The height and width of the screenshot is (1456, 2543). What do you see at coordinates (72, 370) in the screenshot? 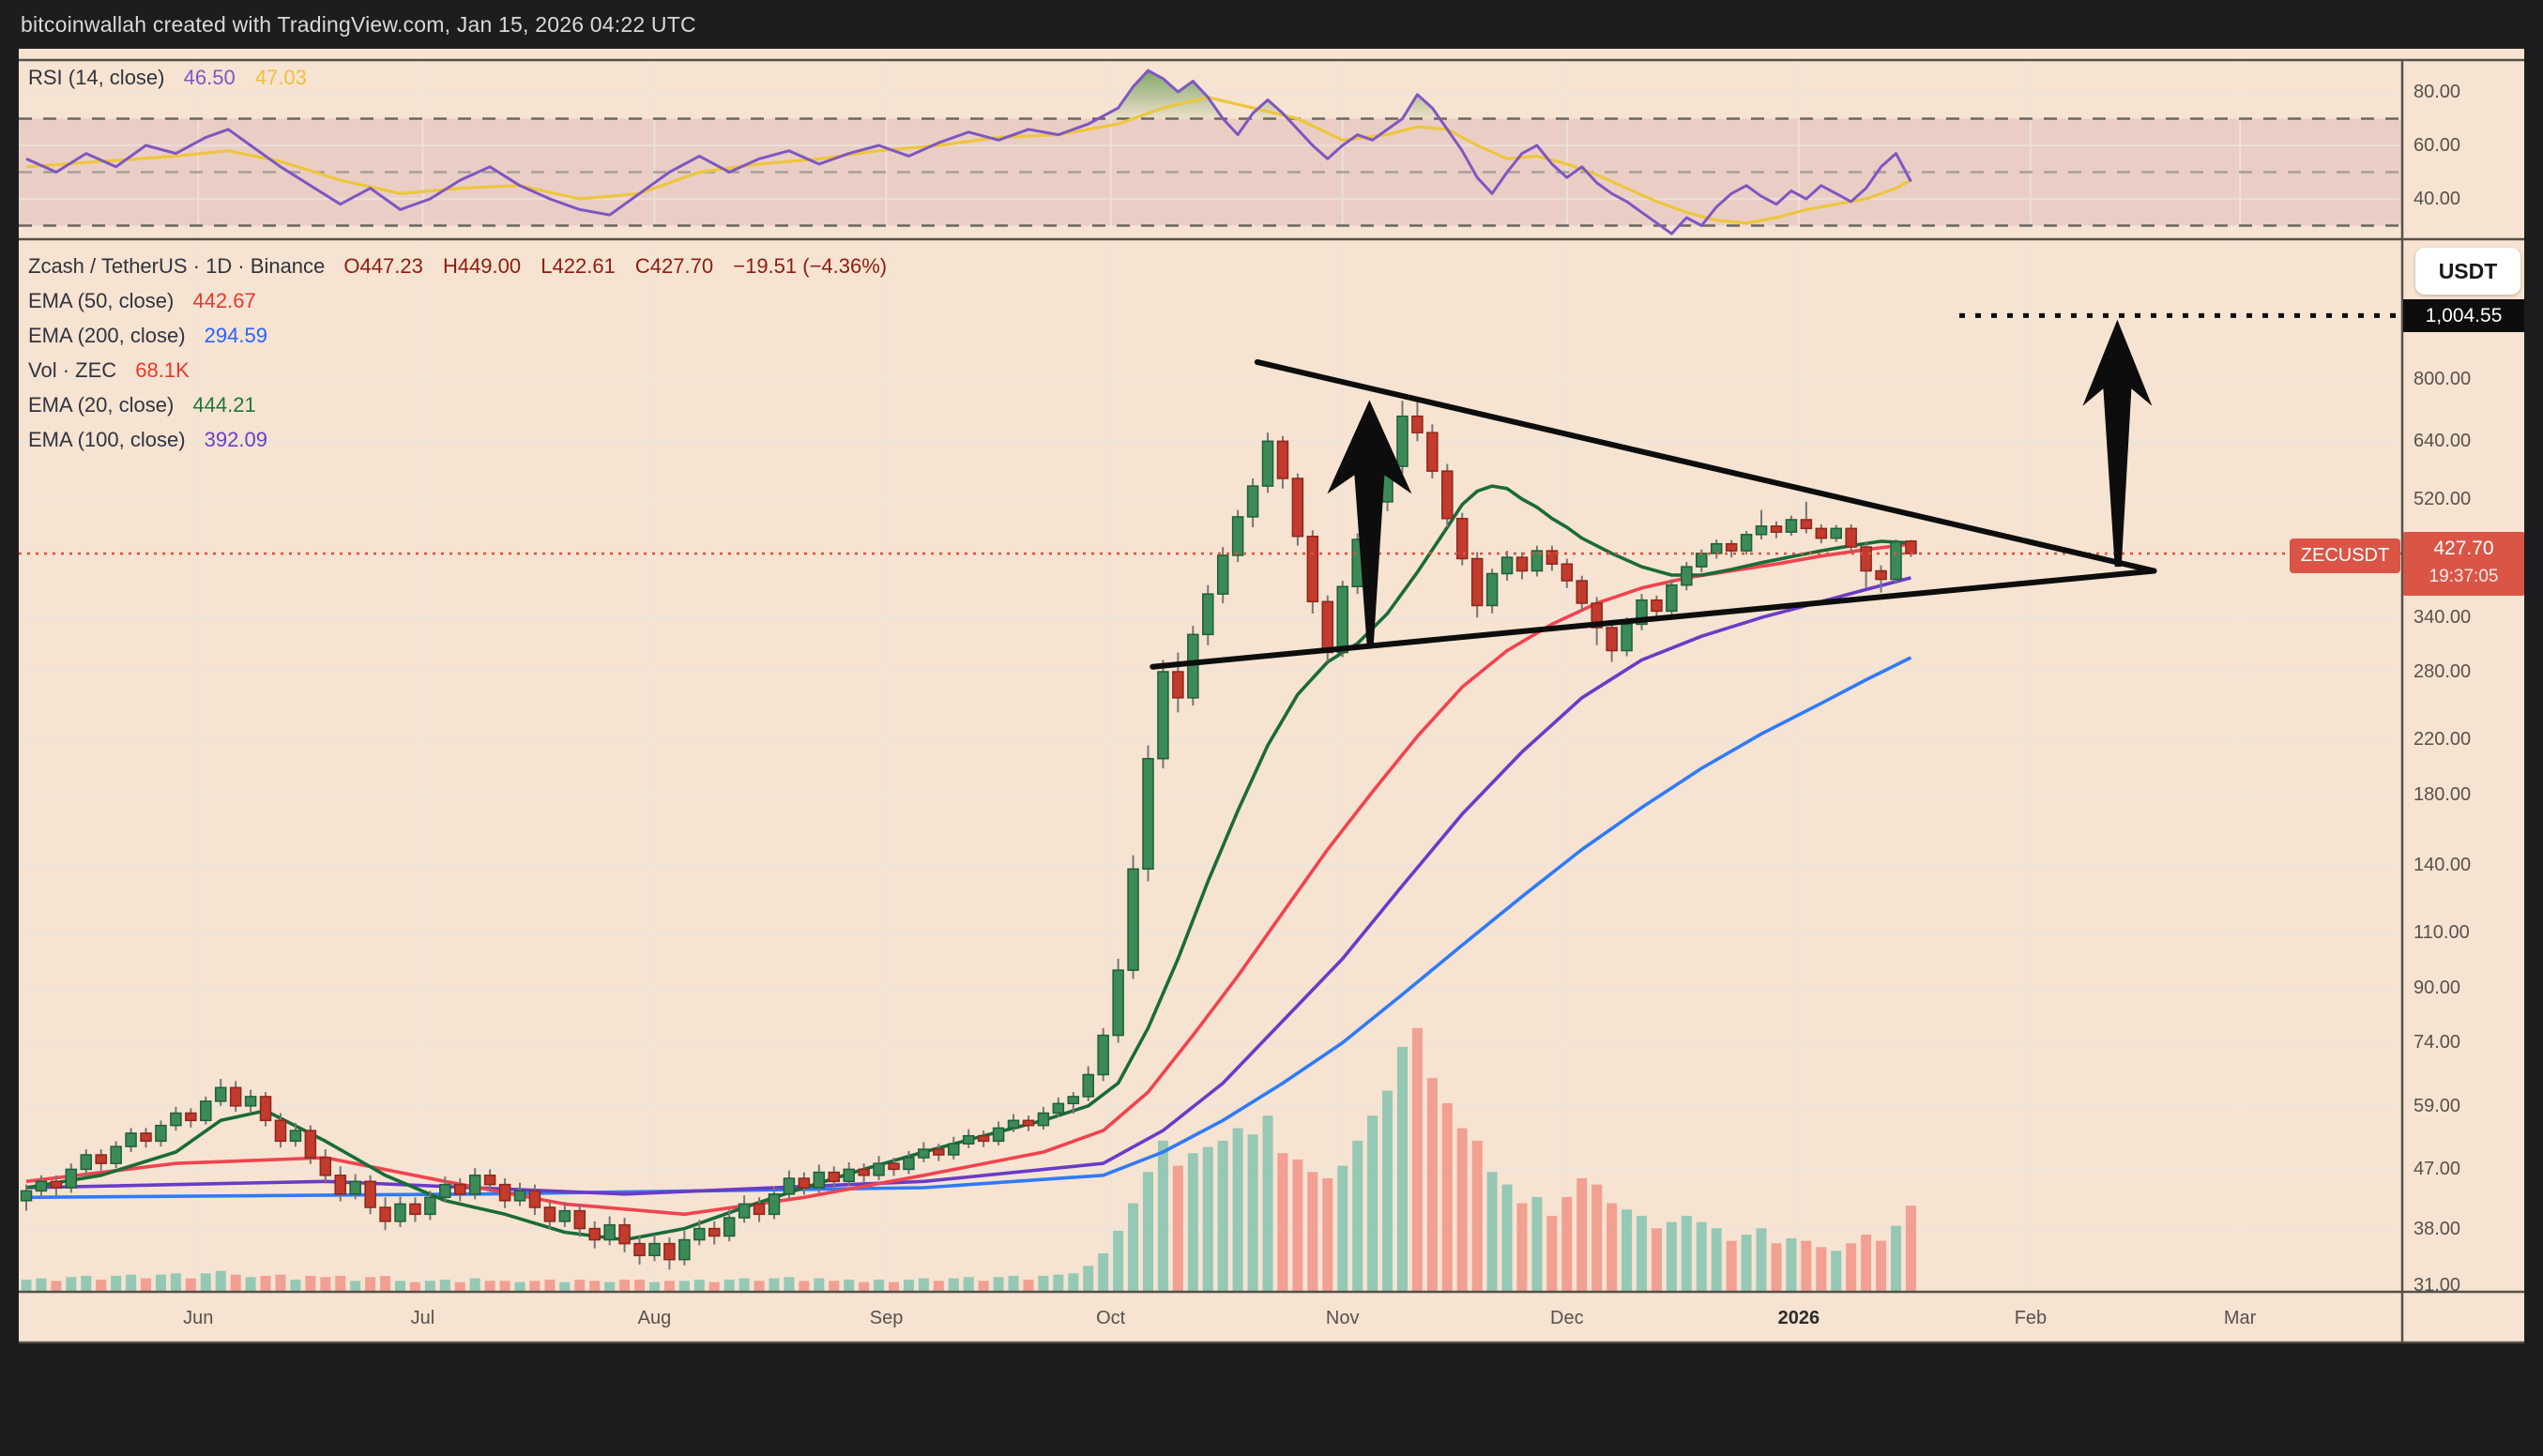
I see `volume-label: Vol · ZEC` at bounding box center [72, 370].